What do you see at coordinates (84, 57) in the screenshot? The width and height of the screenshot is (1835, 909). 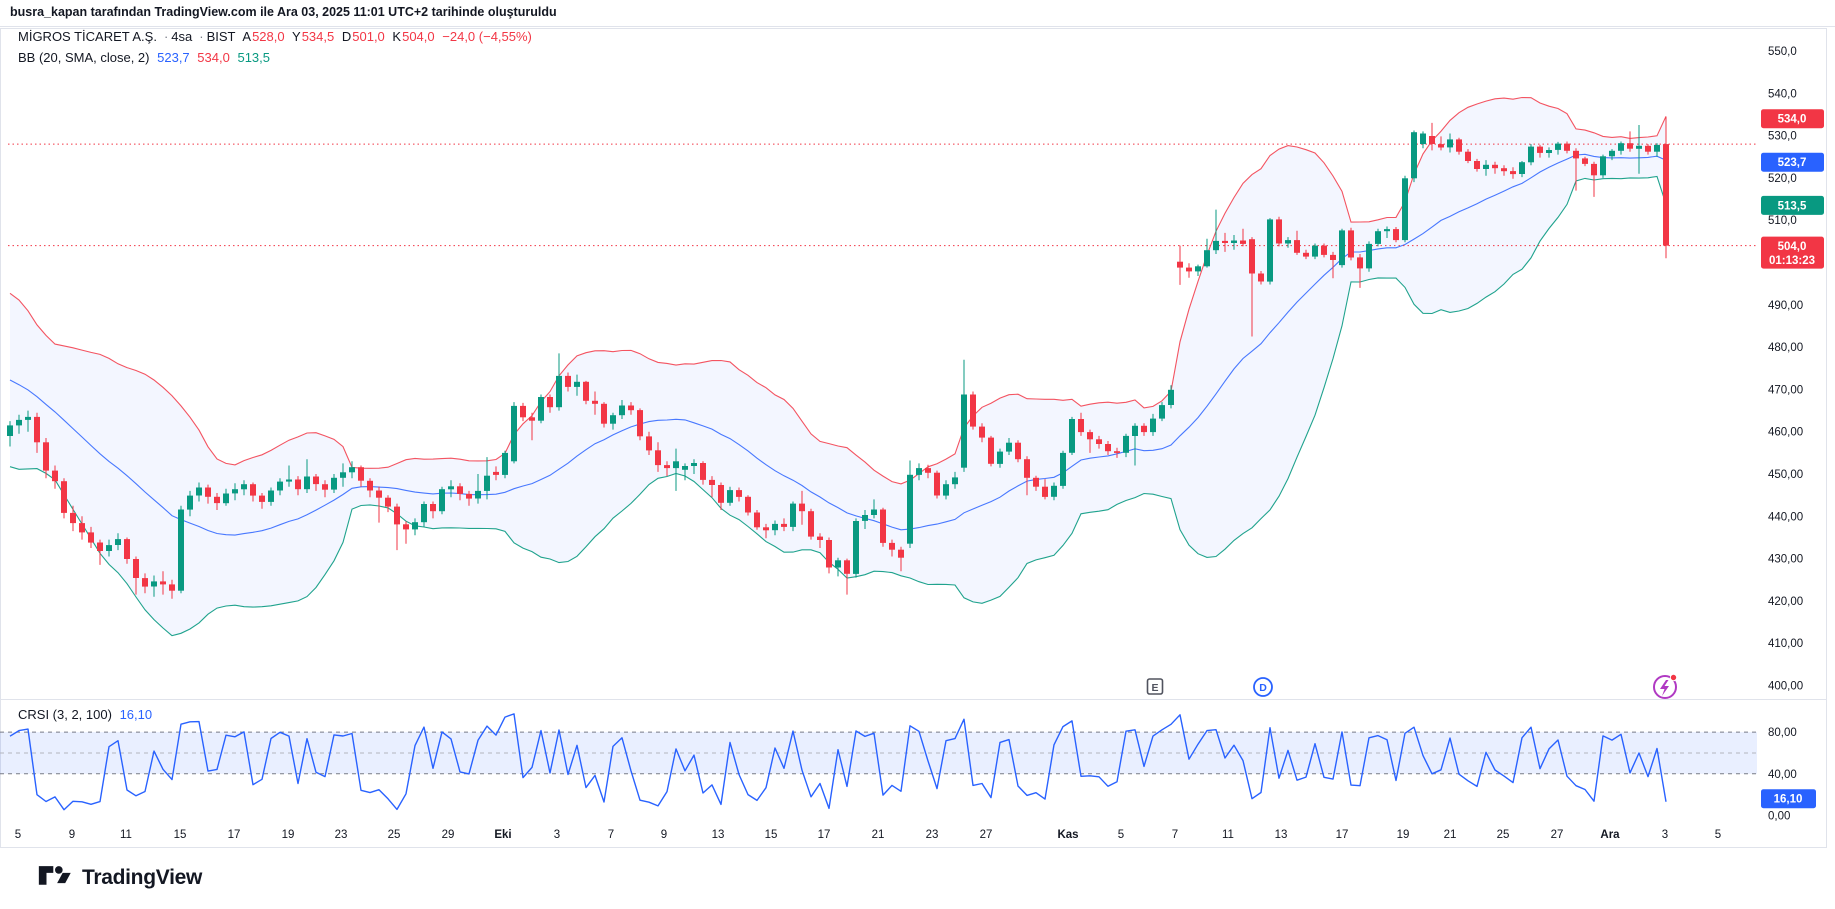 I see `bb-name: BB (20, SMA, close, 2)` at bounding box center [84, 57].